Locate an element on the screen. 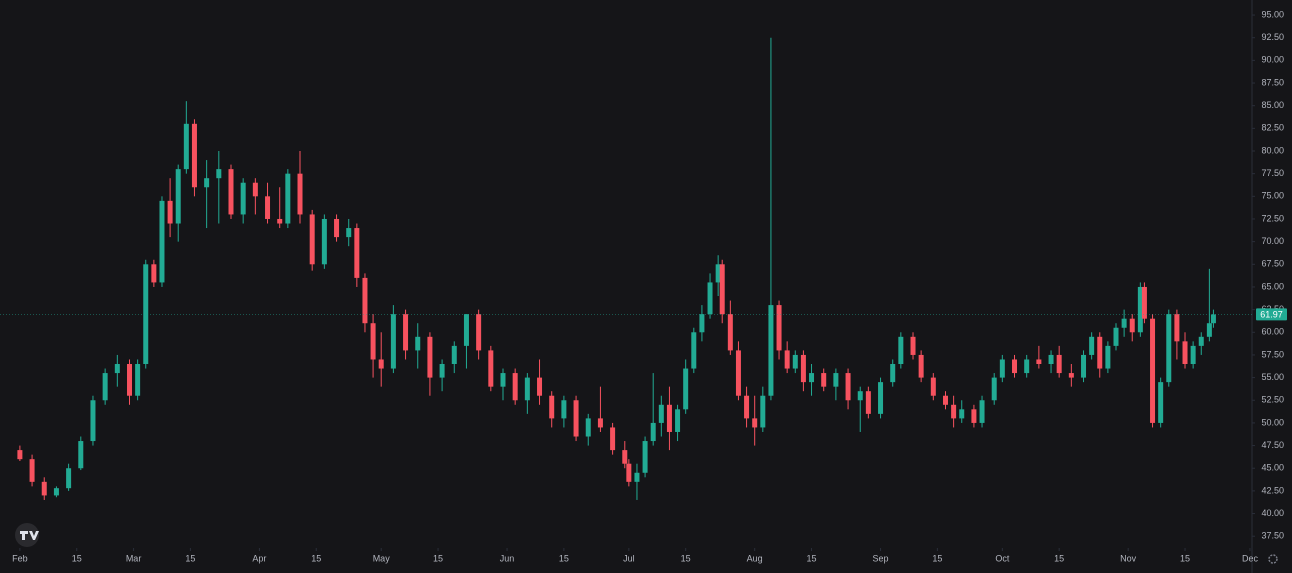 The image size is (1292, 573). x-tick-label: Jul is located at coordinates (629, 558).